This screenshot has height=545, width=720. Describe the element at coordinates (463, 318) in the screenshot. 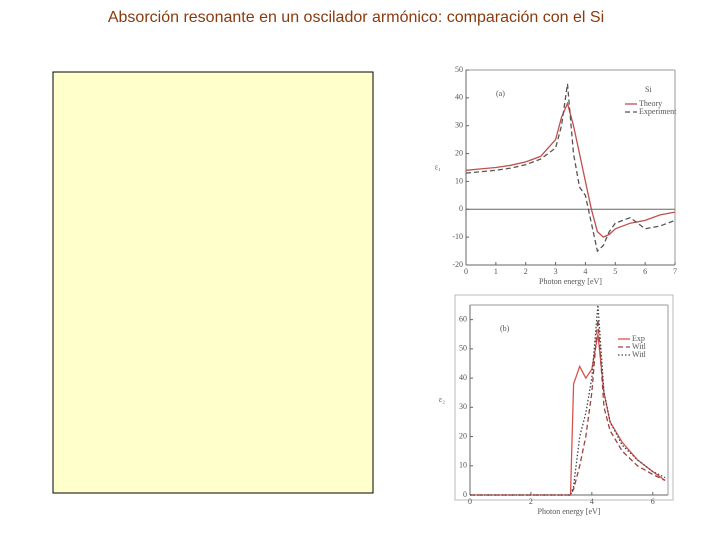

I see `y-tick-label: 60` at that location.